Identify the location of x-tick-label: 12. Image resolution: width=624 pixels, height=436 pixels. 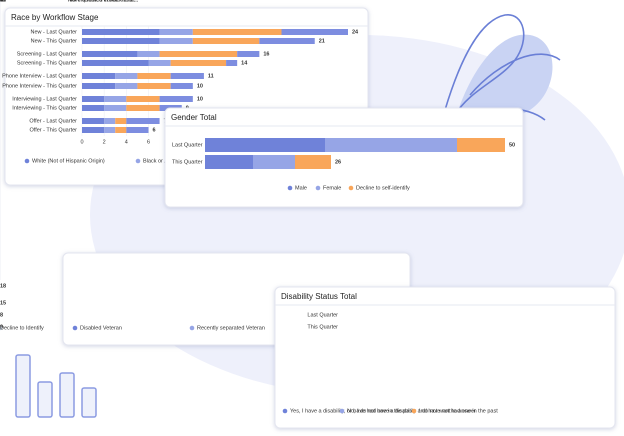
(1, 1).